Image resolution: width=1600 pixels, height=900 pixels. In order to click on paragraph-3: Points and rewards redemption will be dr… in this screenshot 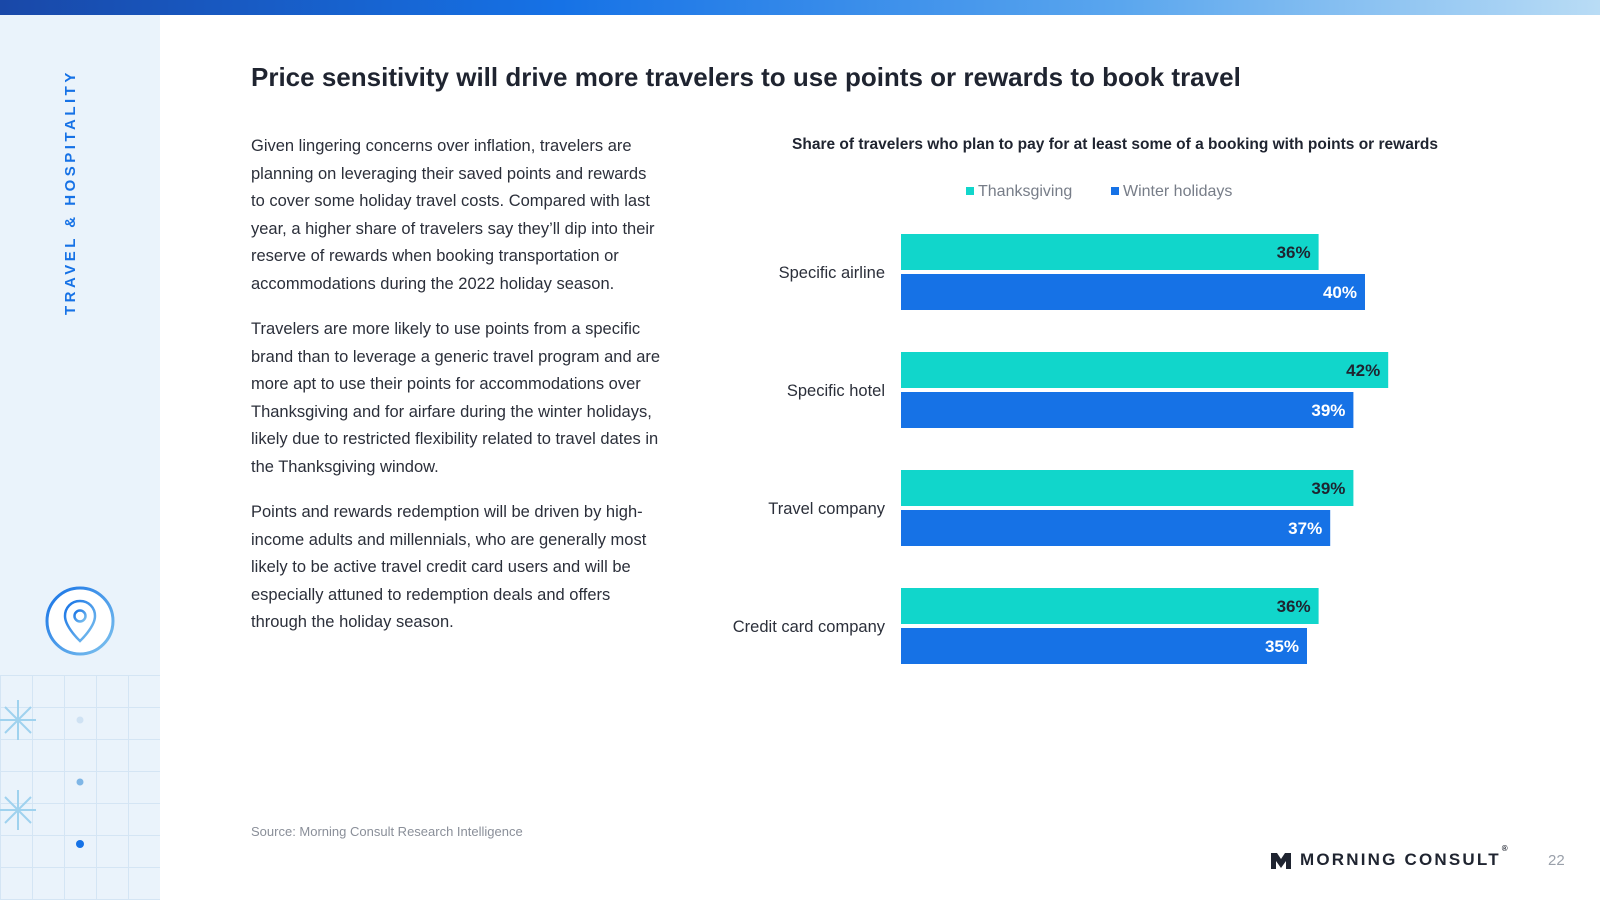, I will do `click(449, 567)`.